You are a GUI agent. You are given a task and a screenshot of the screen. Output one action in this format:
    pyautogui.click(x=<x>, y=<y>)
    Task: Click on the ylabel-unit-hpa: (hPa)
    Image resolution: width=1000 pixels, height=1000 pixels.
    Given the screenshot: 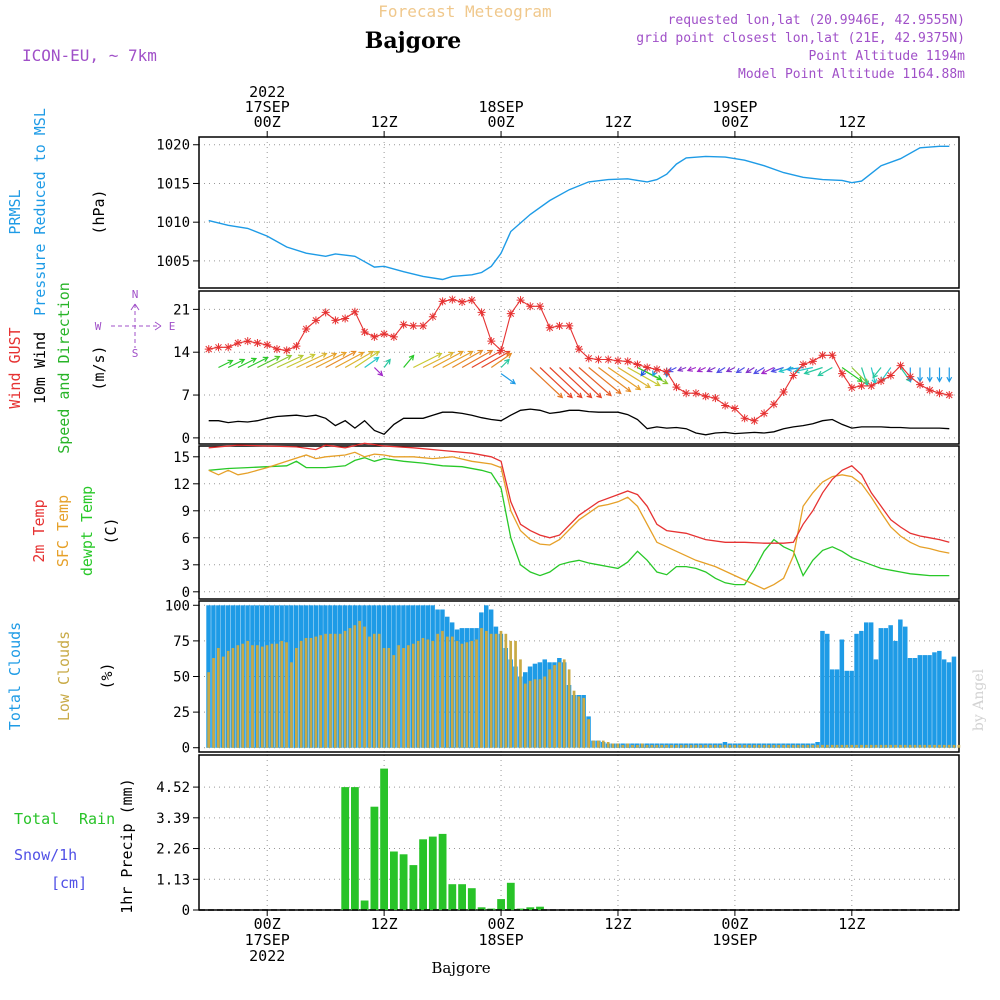 What is the action you would take?
    pyautogui.click(x=99, y=211)
    